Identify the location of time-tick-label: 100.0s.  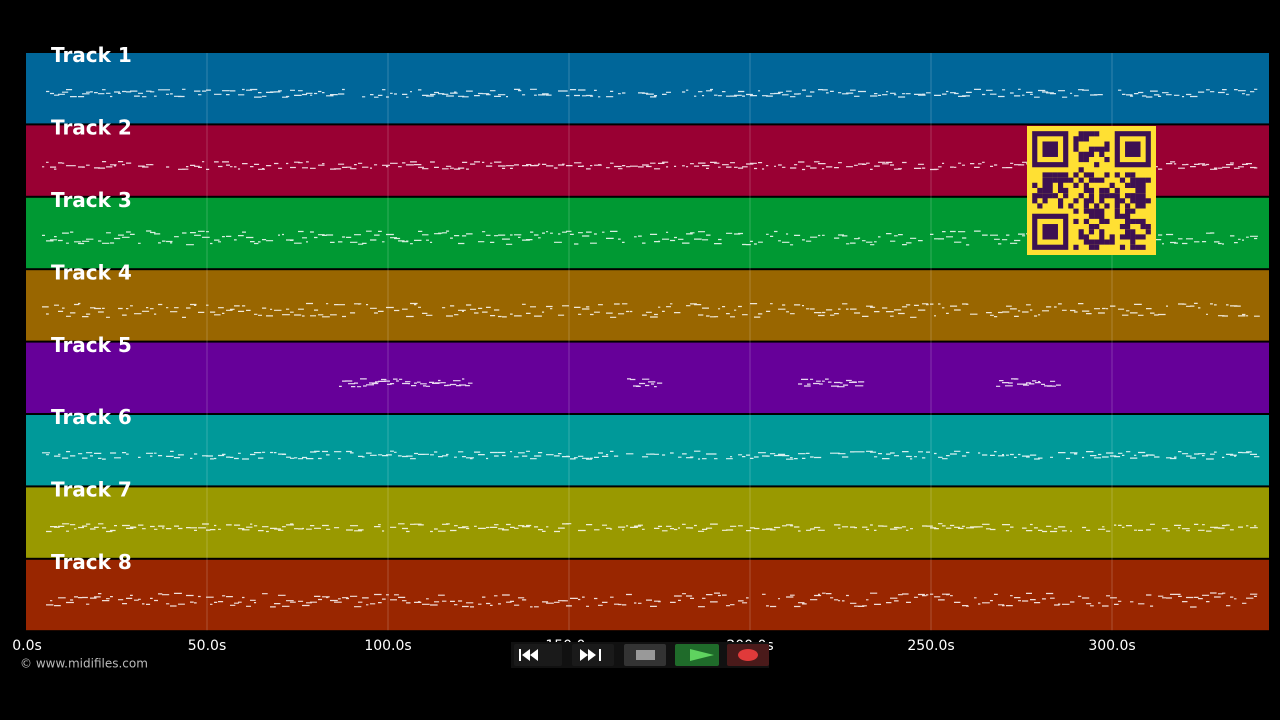
(387, 646).